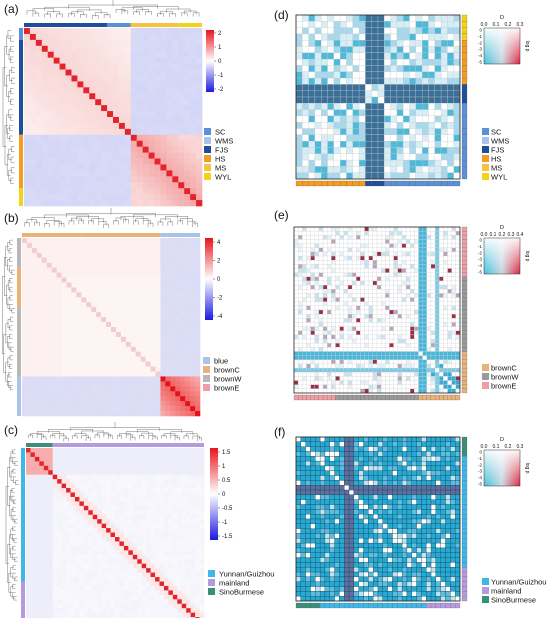 The width and height of the screenshot is (550, 618). I want to click on panel-d-legend-label-4: MS, so click(496, 168).